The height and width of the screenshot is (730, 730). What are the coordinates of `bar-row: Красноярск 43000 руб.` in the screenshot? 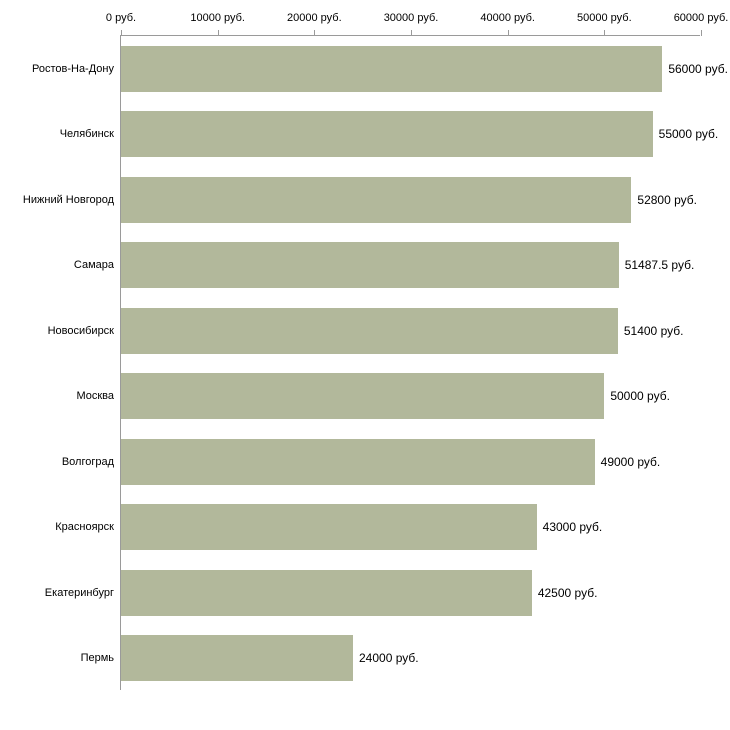 It's located at (377, 528).